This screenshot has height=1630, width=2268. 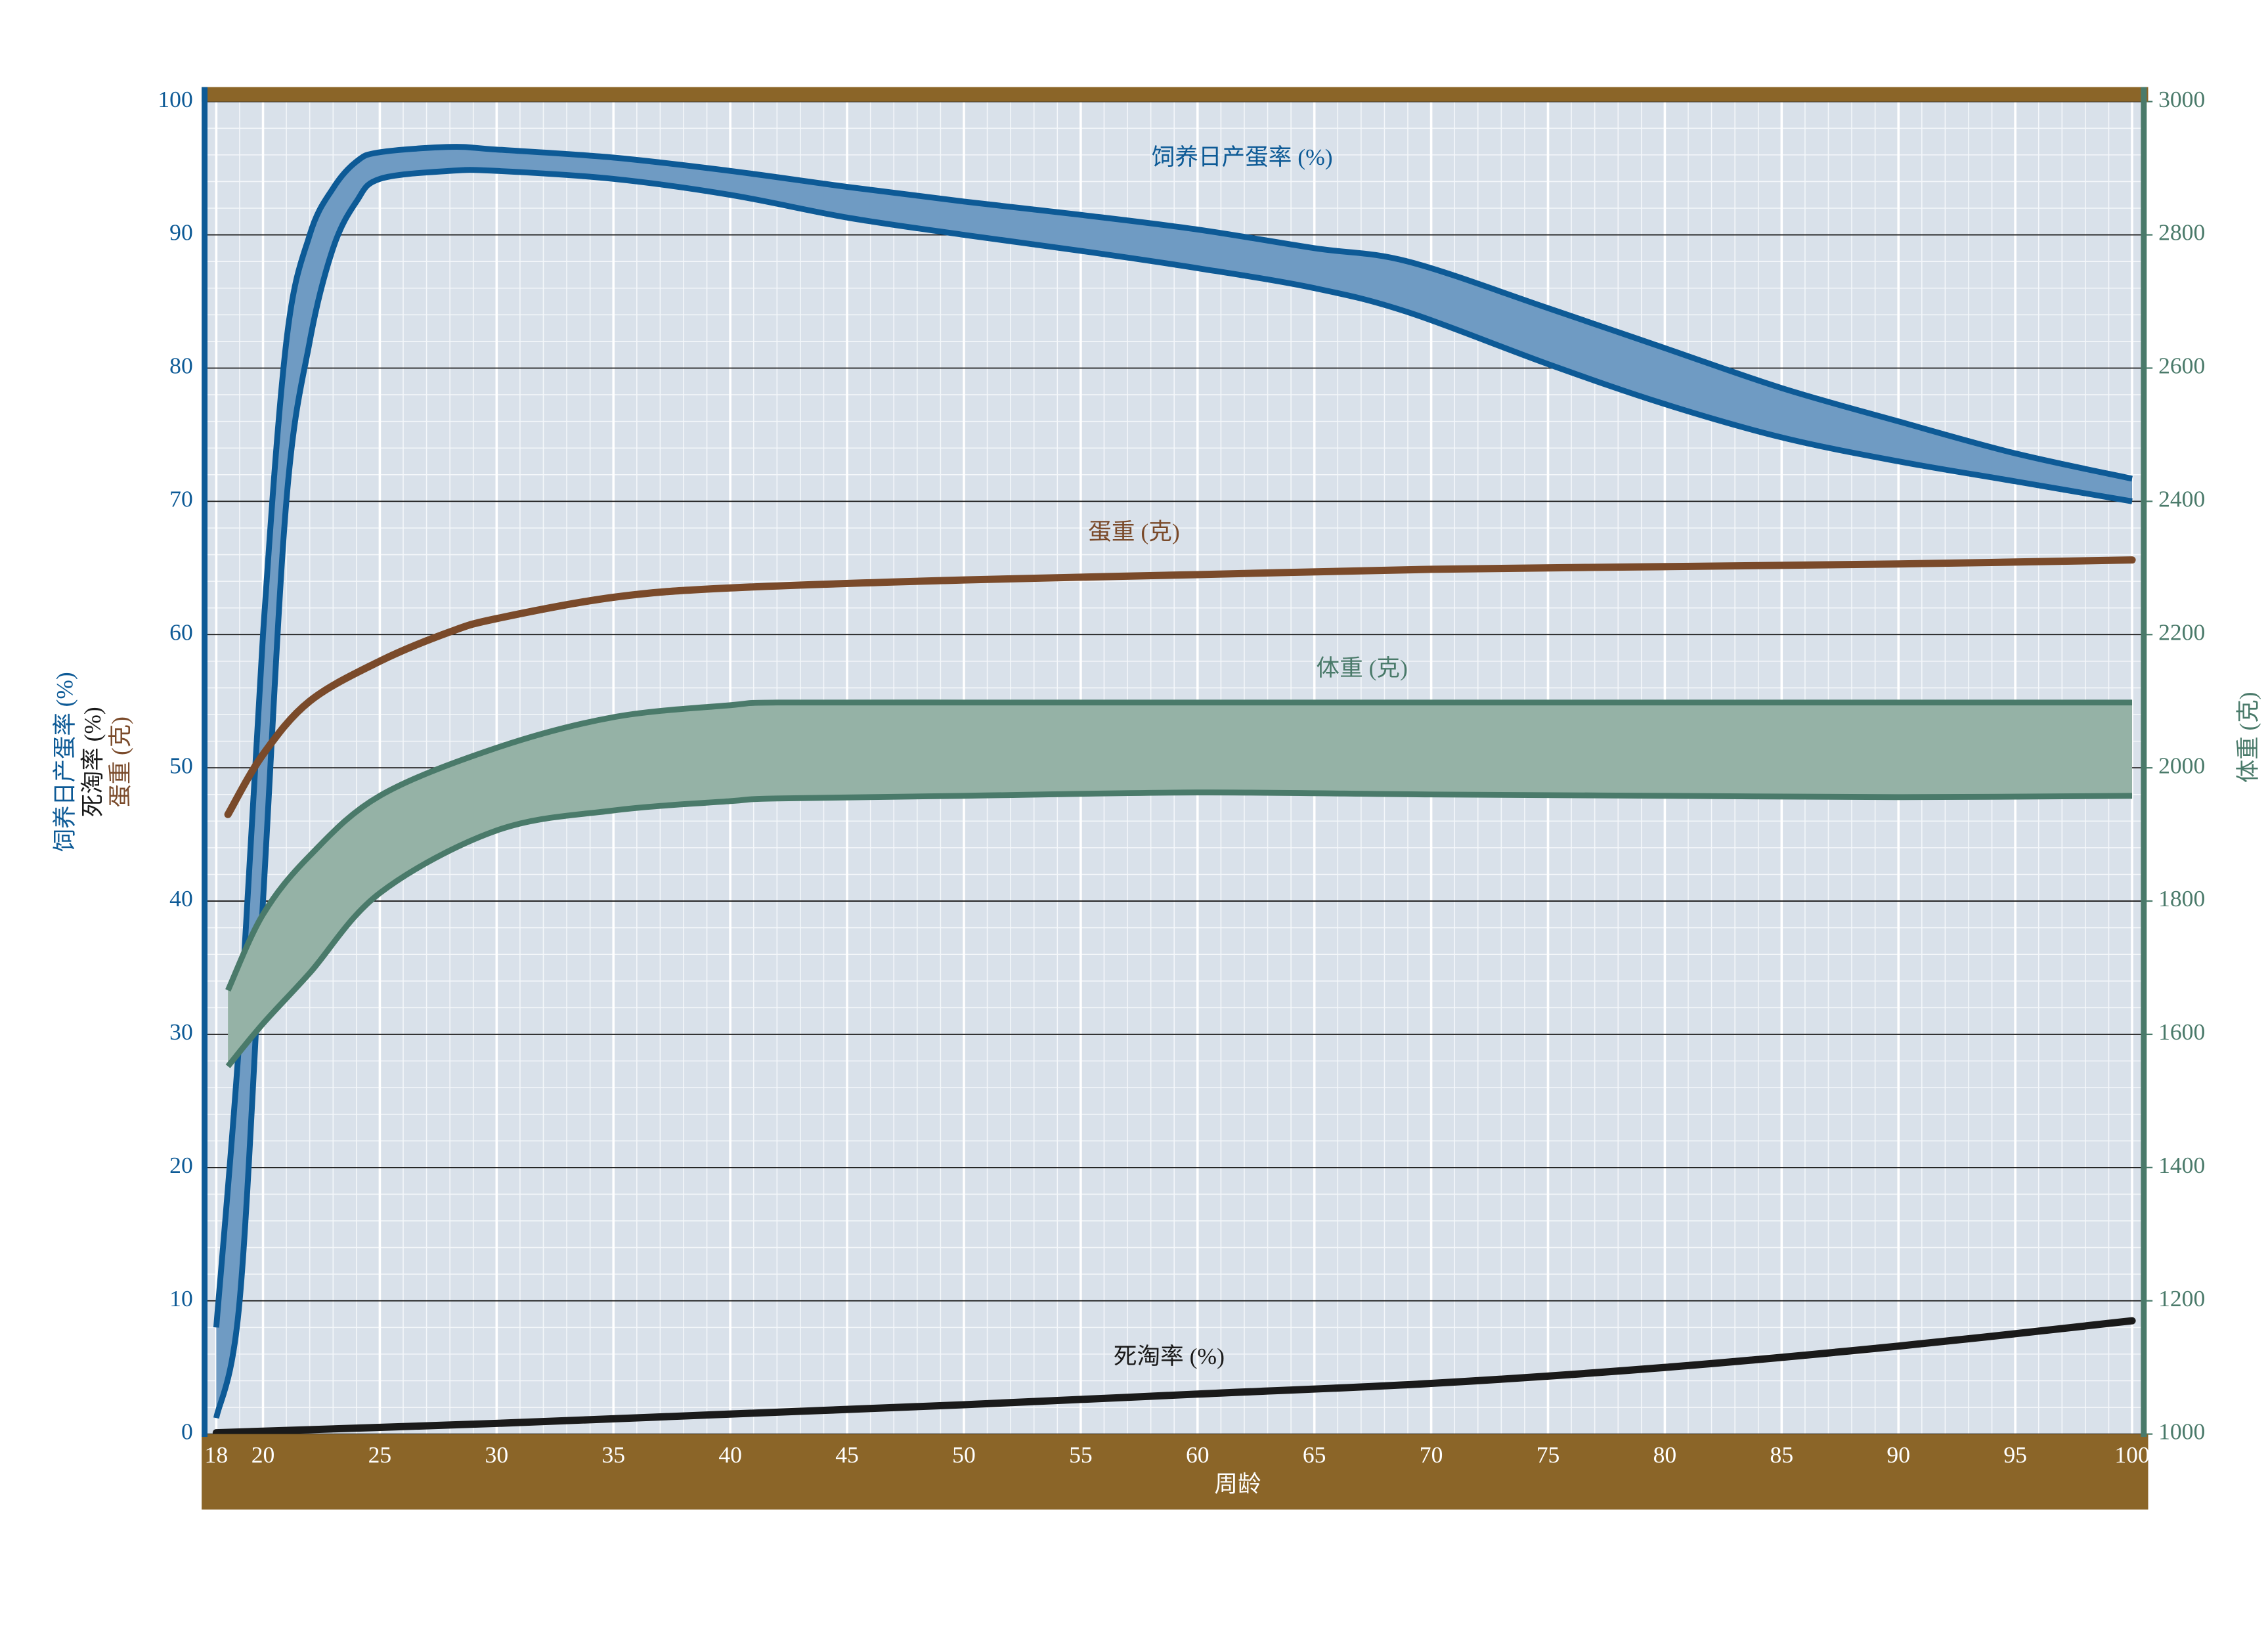 I want to click on series-label: 饲养日产蛋率 (%), so click(x=1242, y=157).